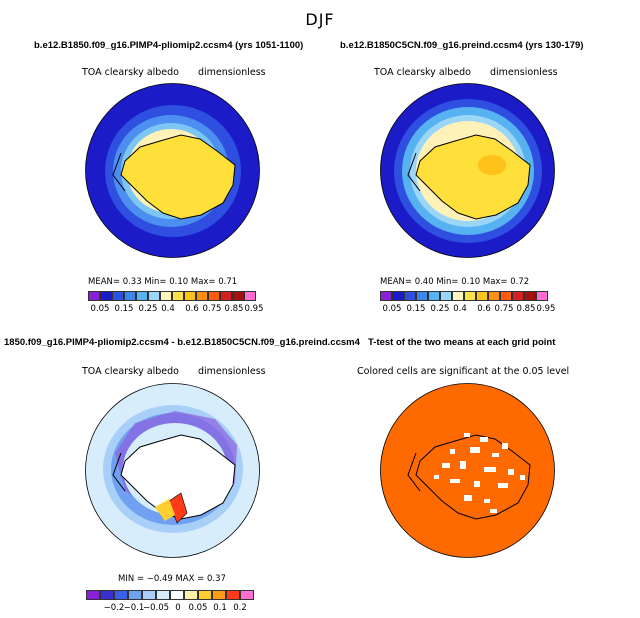 Image resolution: width=640 pixels, height=618 pixels. I want to click on colorbar-tick: 0.1, so click(220, 608).